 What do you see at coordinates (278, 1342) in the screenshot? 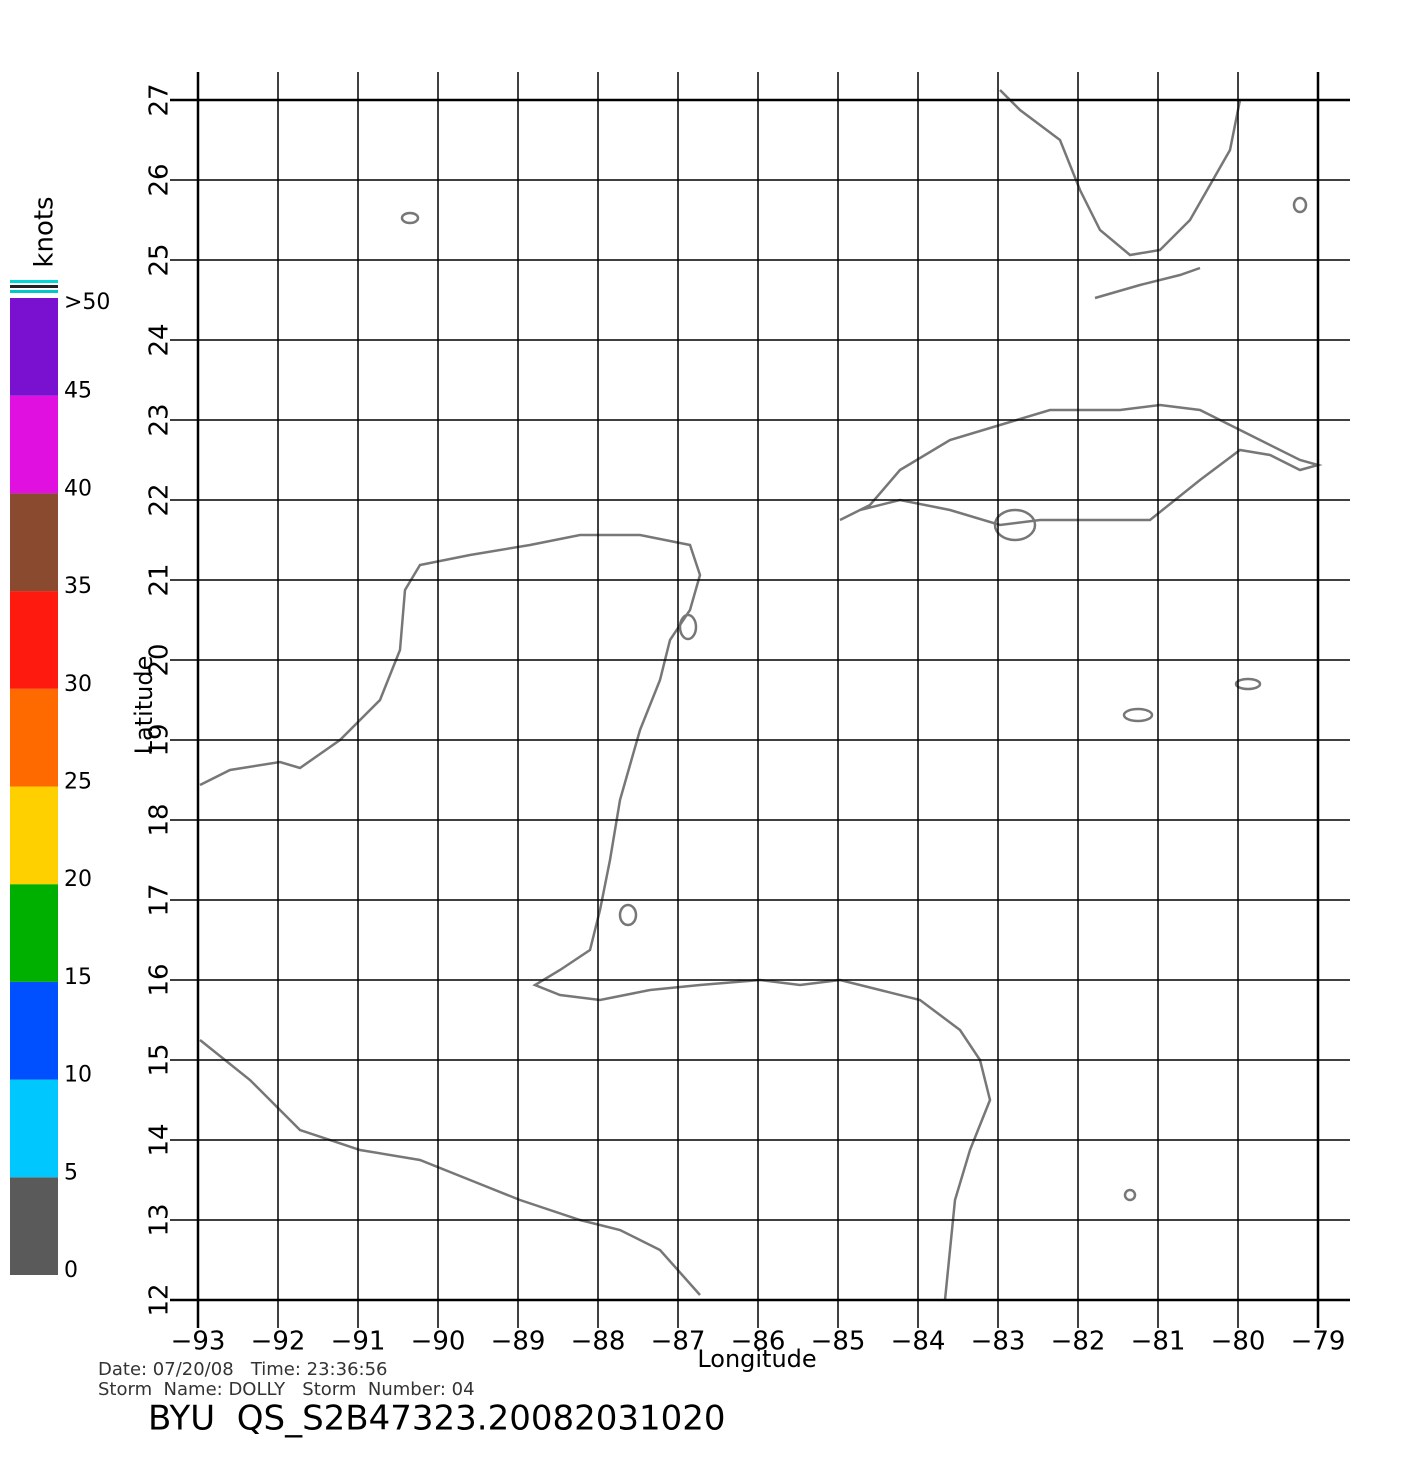
I see `x-tick-label: −92` at bounding box center [278, 1342].